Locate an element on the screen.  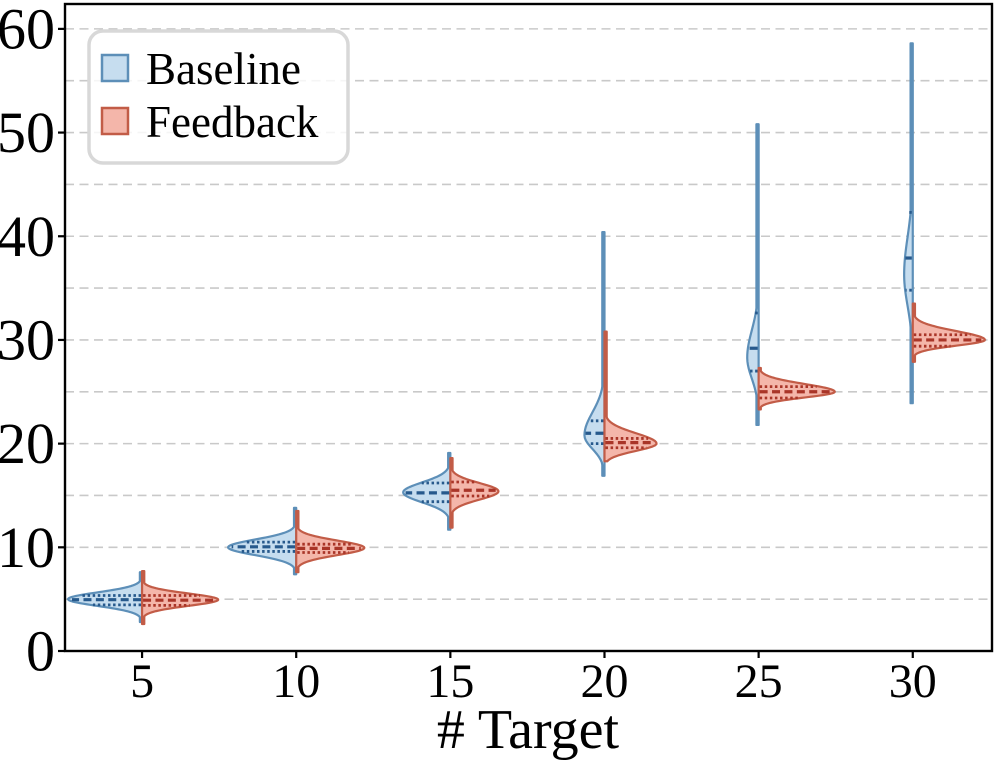
y-tick-label-30: 30 is located at coordinates (27, 339).